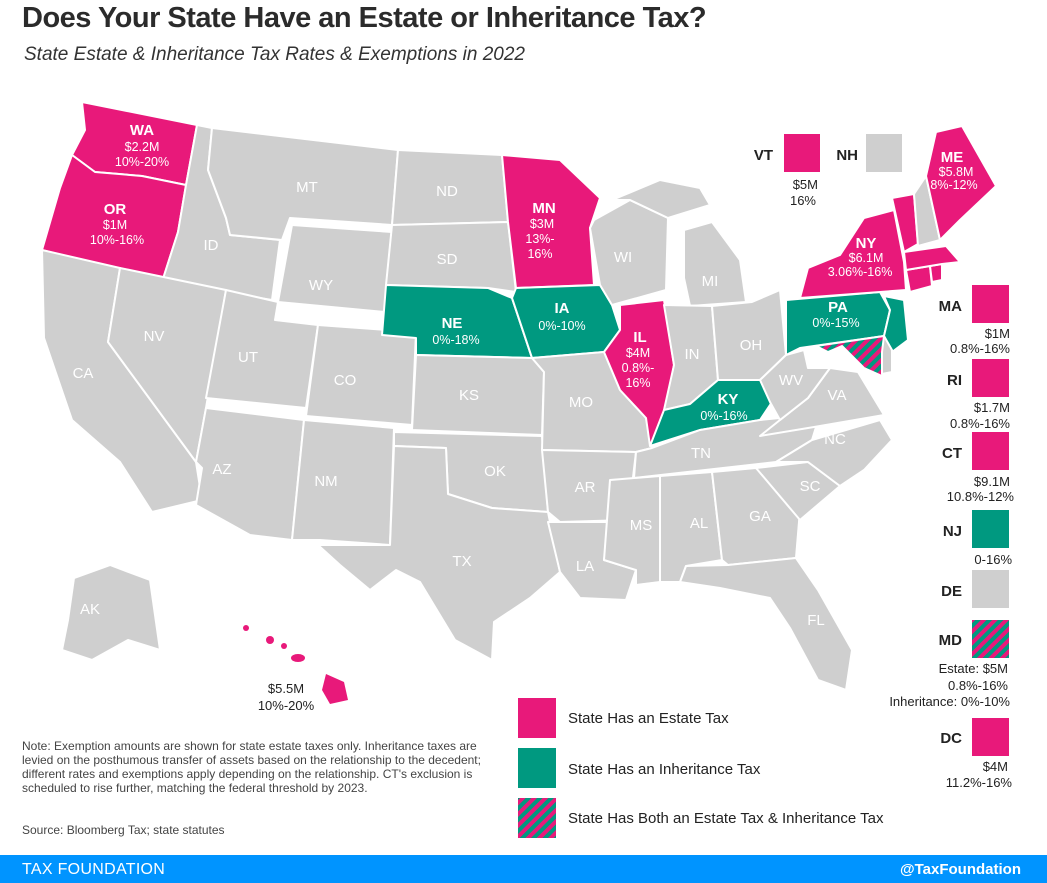 The height and width of the screenshot is (883, 1047). I want to click on map-text-label: TX, so click(461, 561).